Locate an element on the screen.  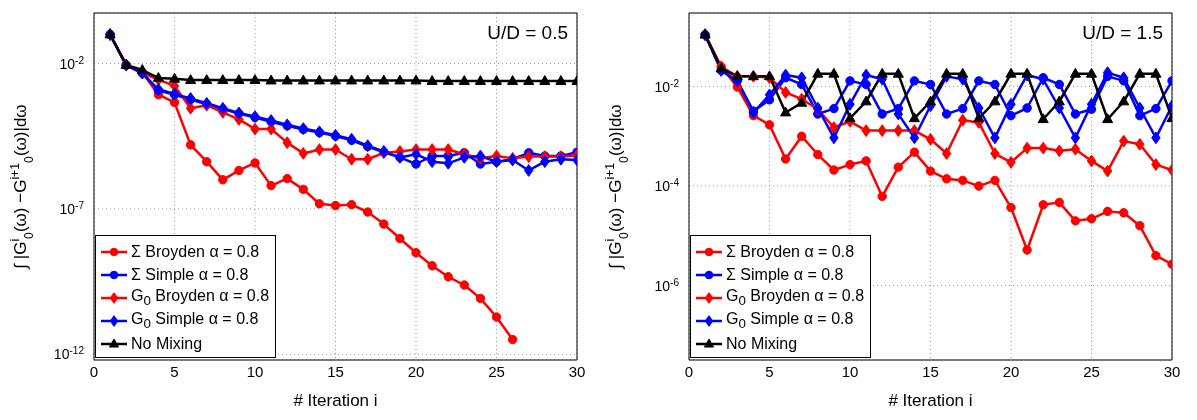
y-tick-label: 10$^{-7}$ is located at coordinates (72, 208).